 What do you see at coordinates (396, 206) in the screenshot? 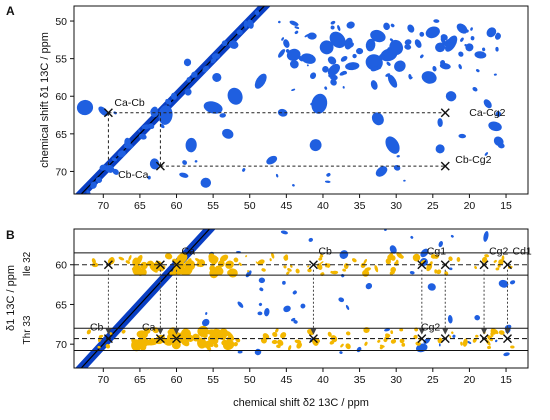
I see `panel-a-x-tick-label: 30` at bounding box center [396, 206].